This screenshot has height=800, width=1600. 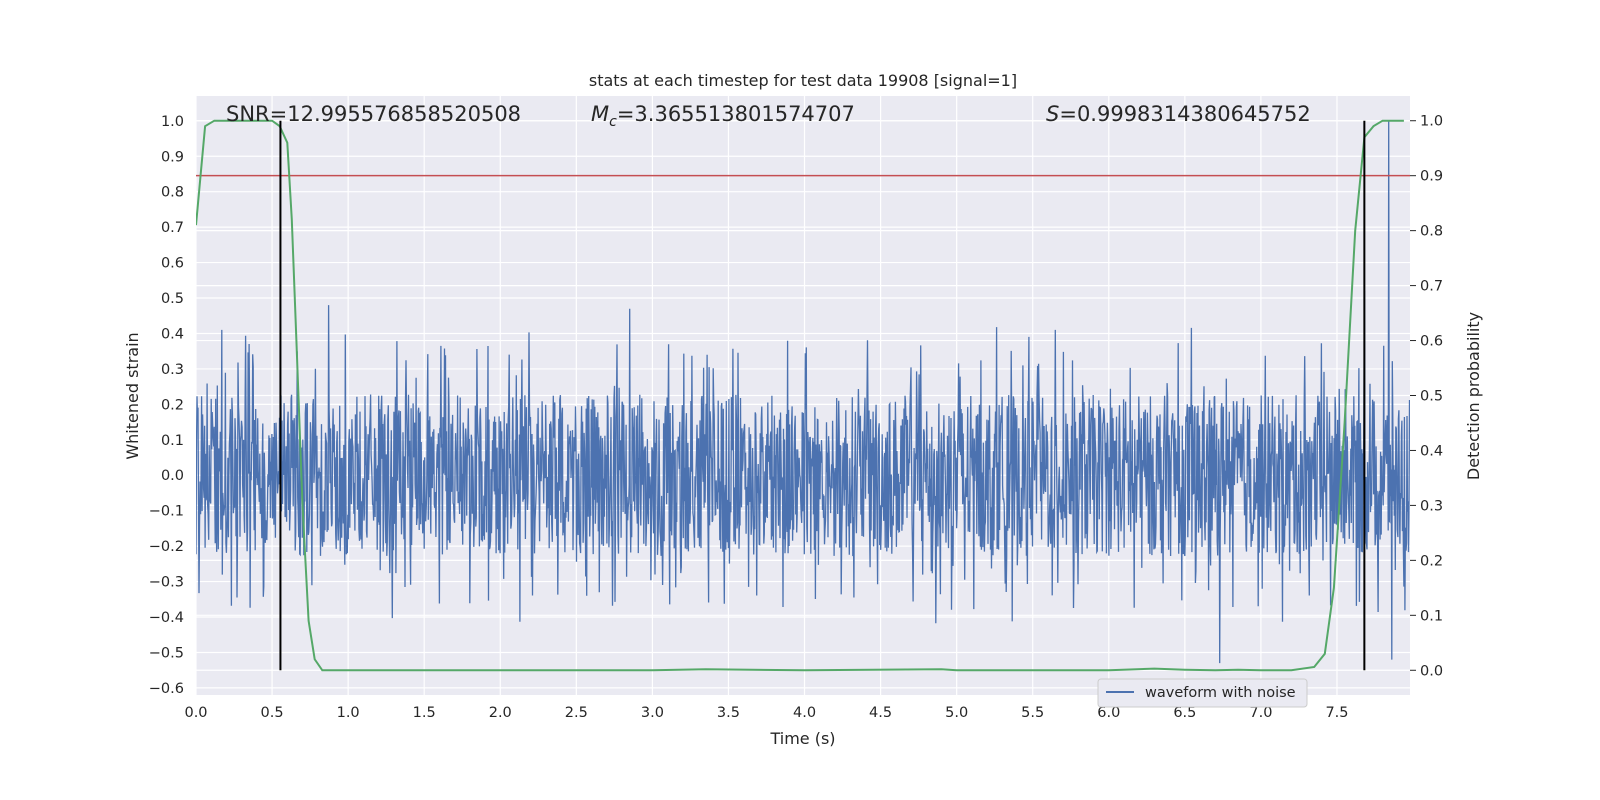 I want to click on x-tick-label: 0.5, so click(x=272, y=713).